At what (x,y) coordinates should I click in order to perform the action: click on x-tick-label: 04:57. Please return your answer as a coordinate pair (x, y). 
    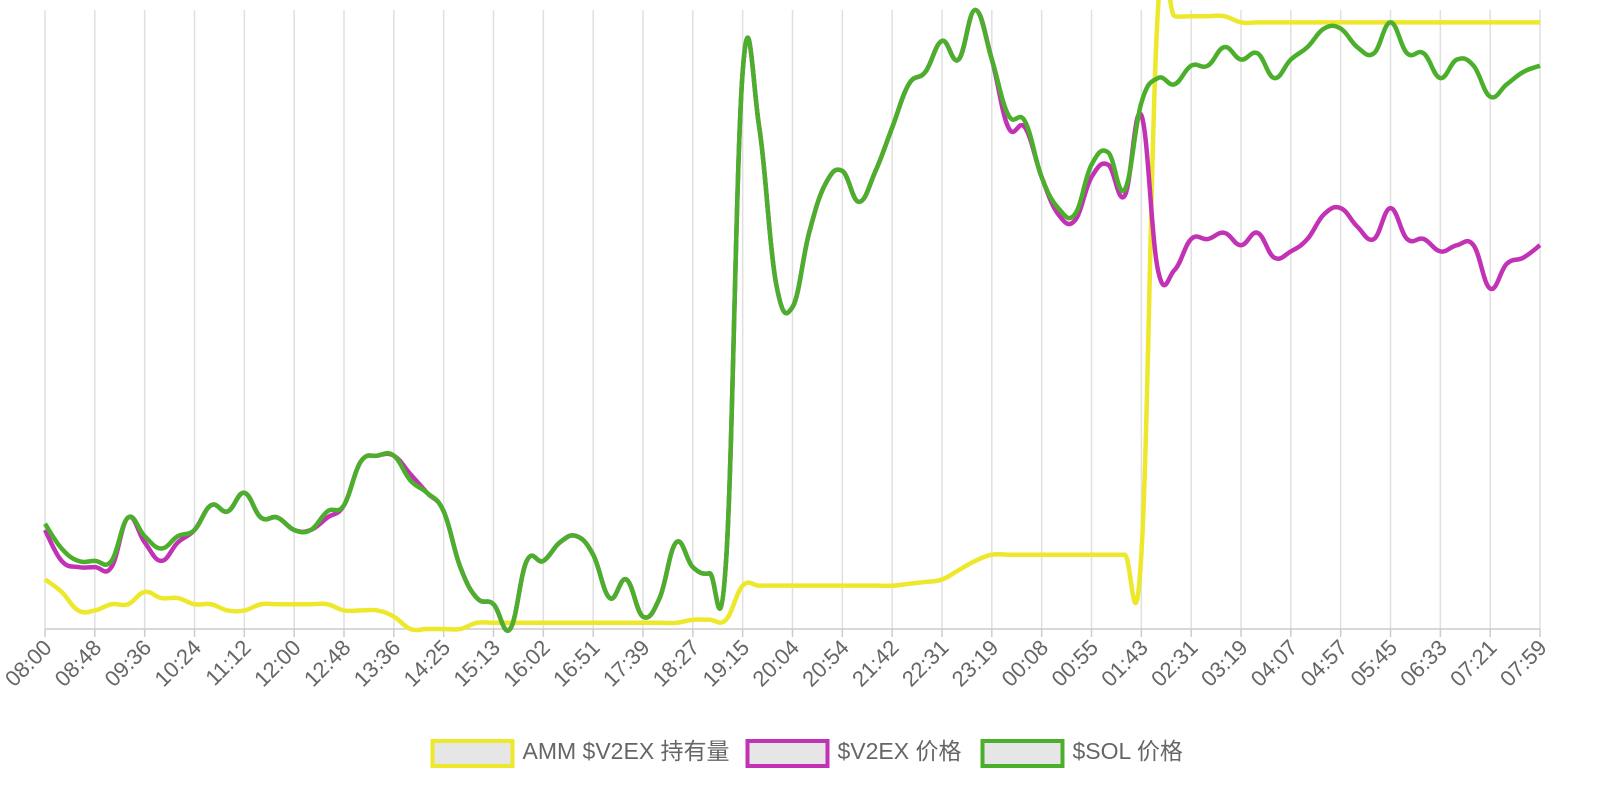
    Looking at the image, I should click on (1324, 663).